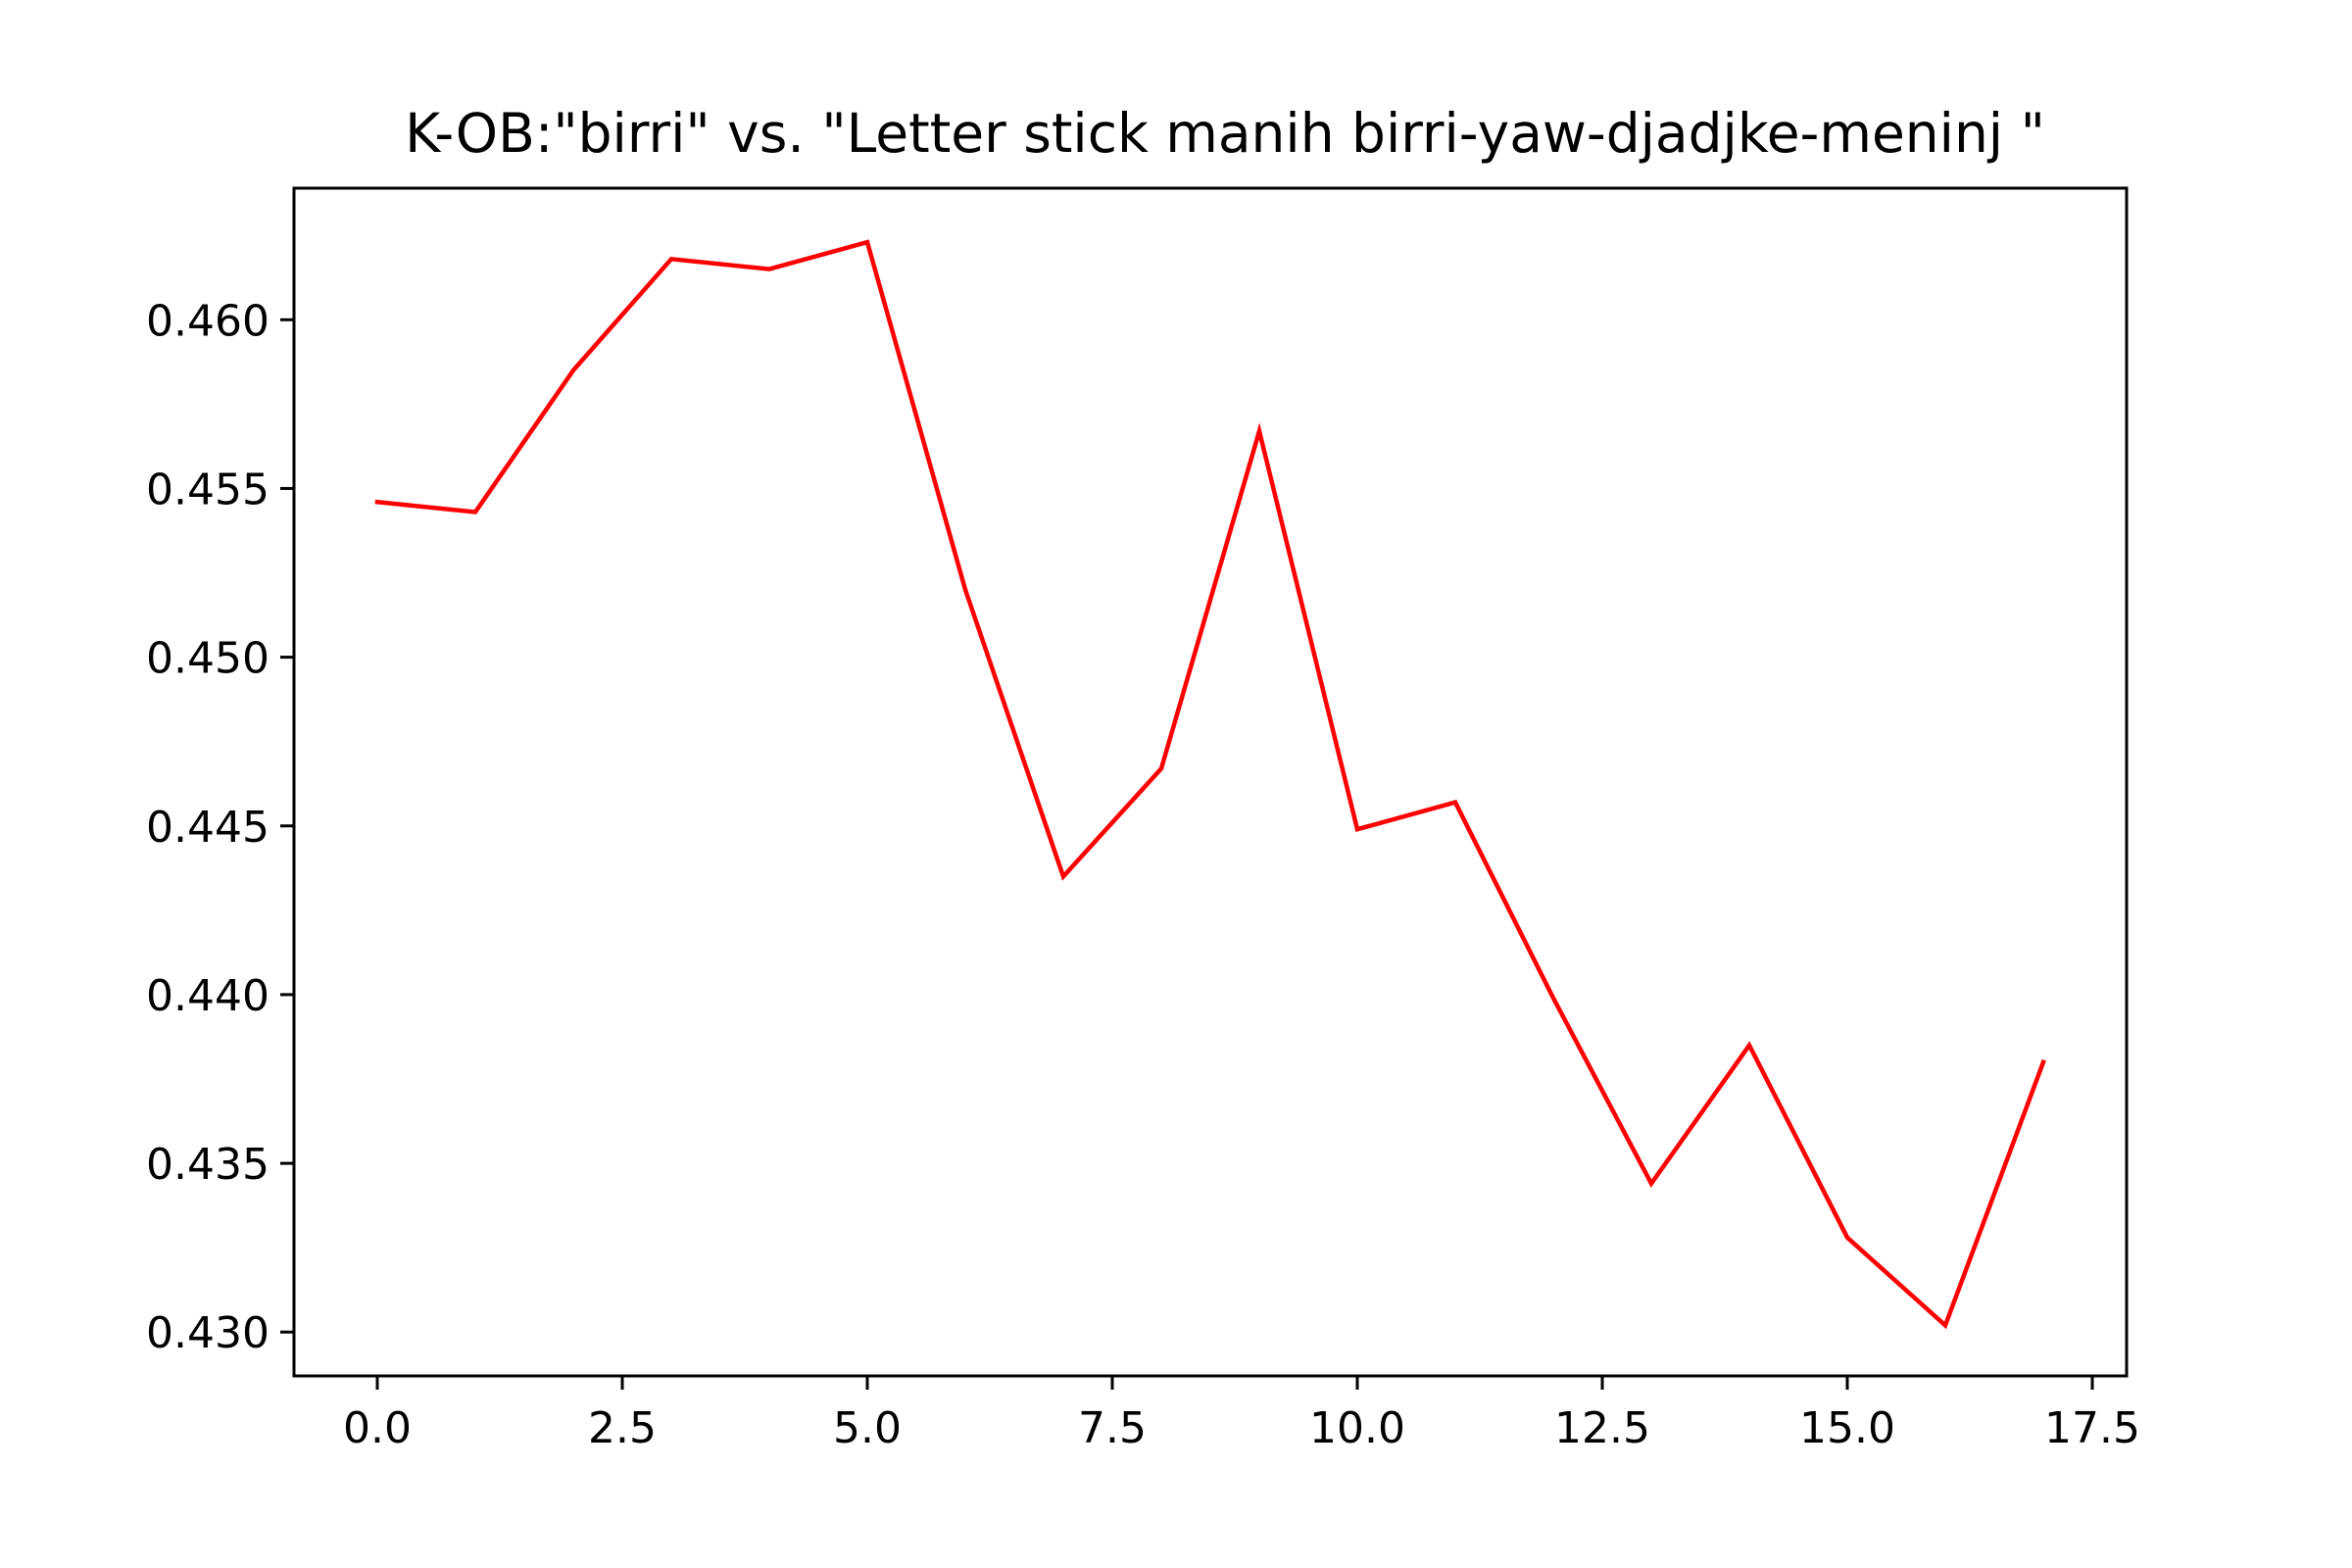 This screenshot has height=1568, width=2352. I want to click on x-tick-label: 7.5, so click(1112, 1428).